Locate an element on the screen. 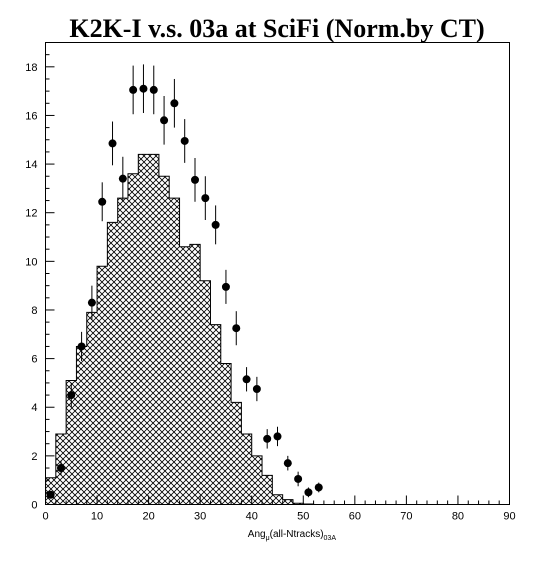 This screenshot has width=547, height=563. x-tick-label: 20 is located at coordinates (148, 517).